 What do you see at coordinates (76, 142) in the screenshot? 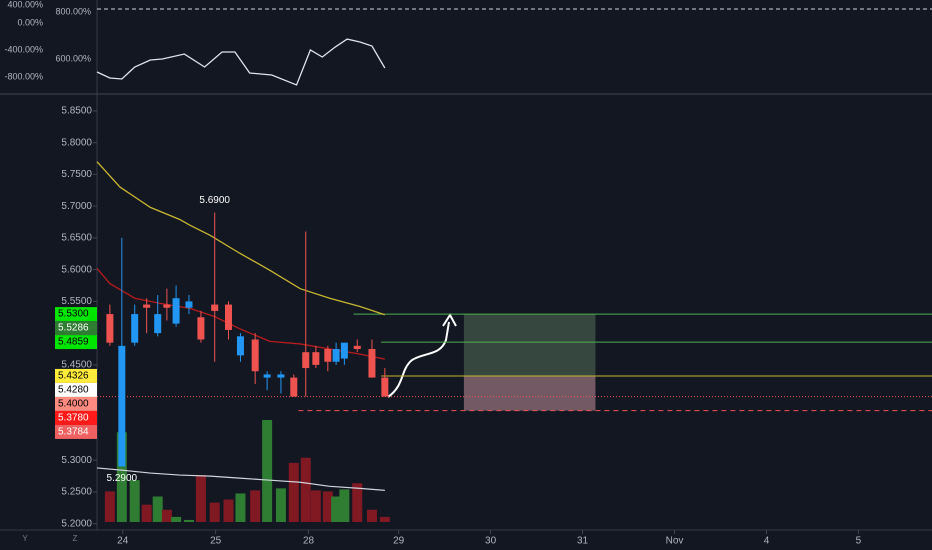
I see `y-tick-label: 5.8000` at bounding box center [76, 142].